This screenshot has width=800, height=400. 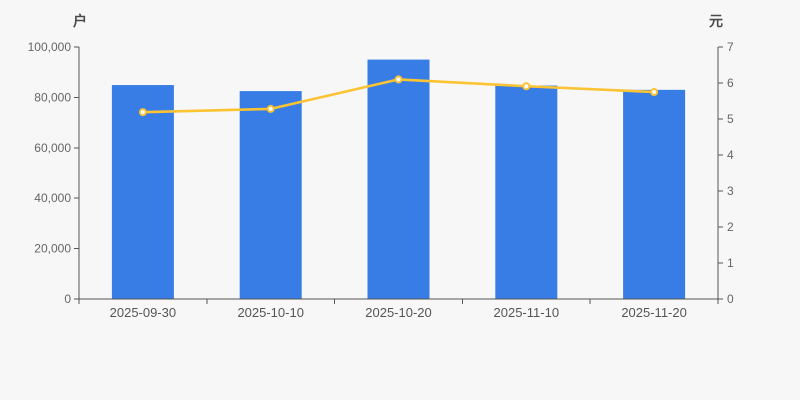 I want to click on svg-text: 2025-09-30, so click(x=143, y=312).